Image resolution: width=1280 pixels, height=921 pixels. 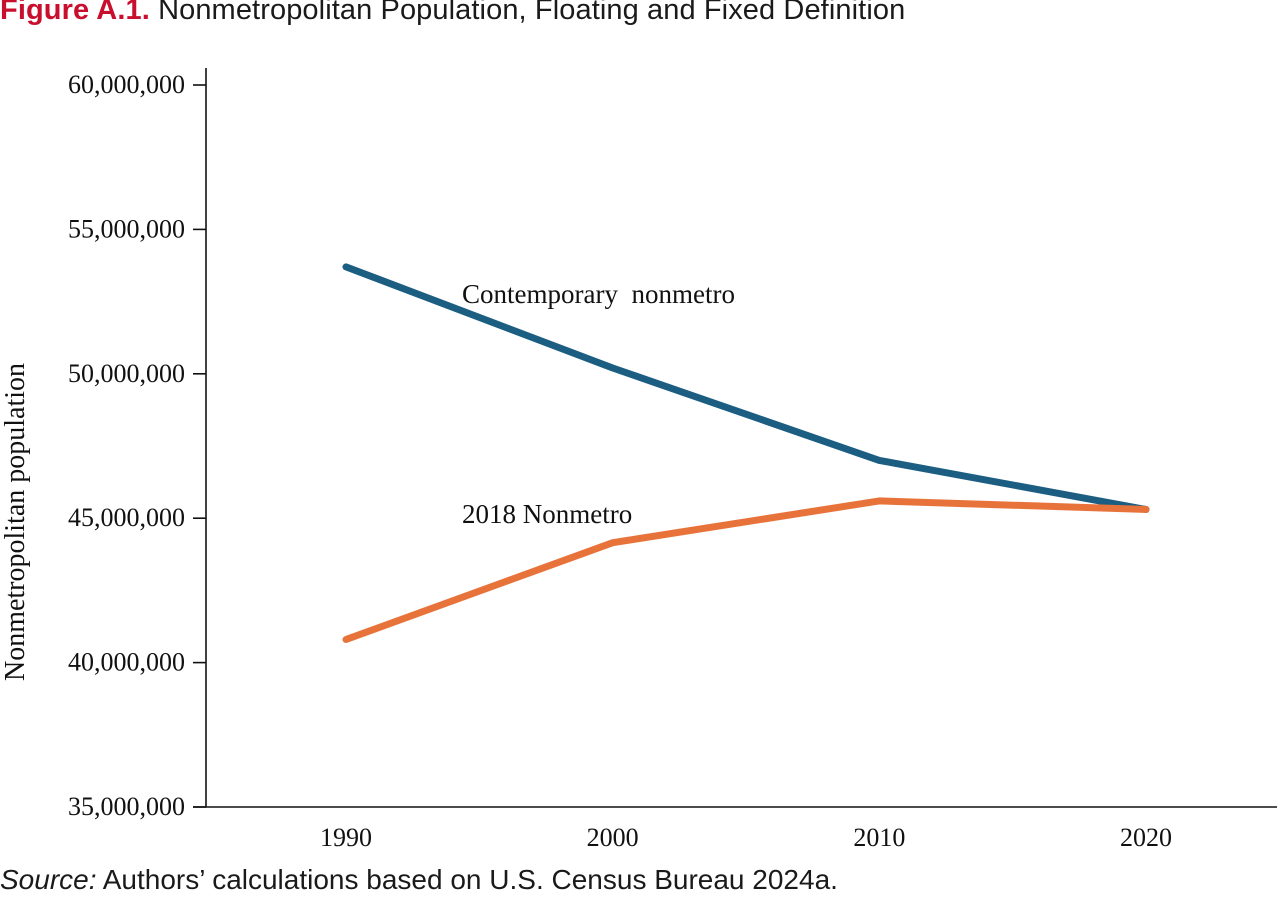 I want to click on y-tick-label: 40,000,000, so click(x=126, y=662).